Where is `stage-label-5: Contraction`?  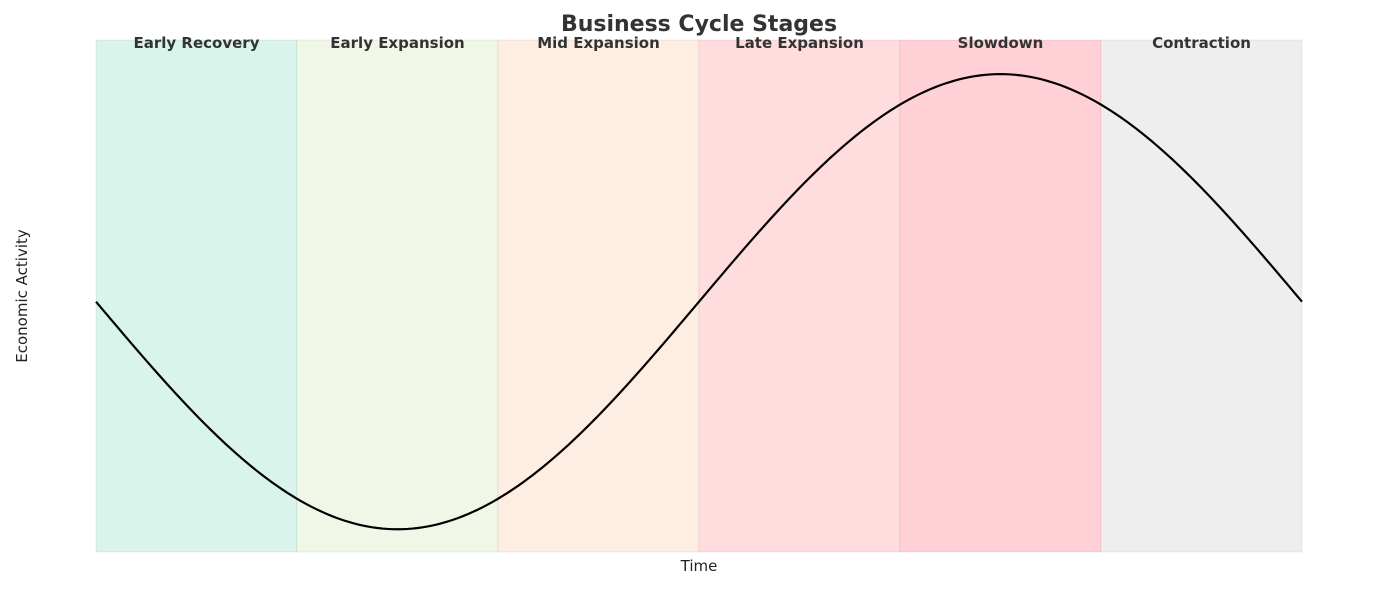
stage-label-5: Contraction is located at coordinates (1201, 43).